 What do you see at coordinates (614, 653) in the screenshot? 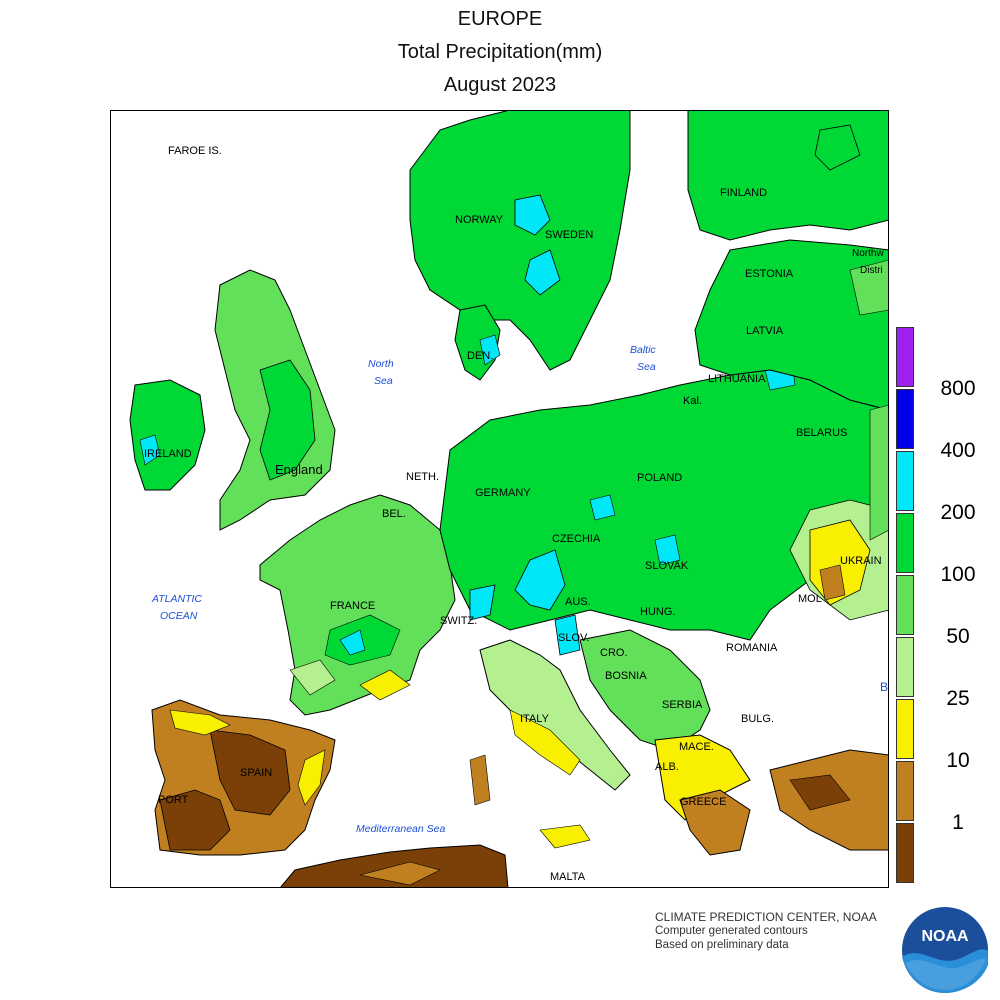
I see `label-cro: CRO.` at bounding box center [614, 653].